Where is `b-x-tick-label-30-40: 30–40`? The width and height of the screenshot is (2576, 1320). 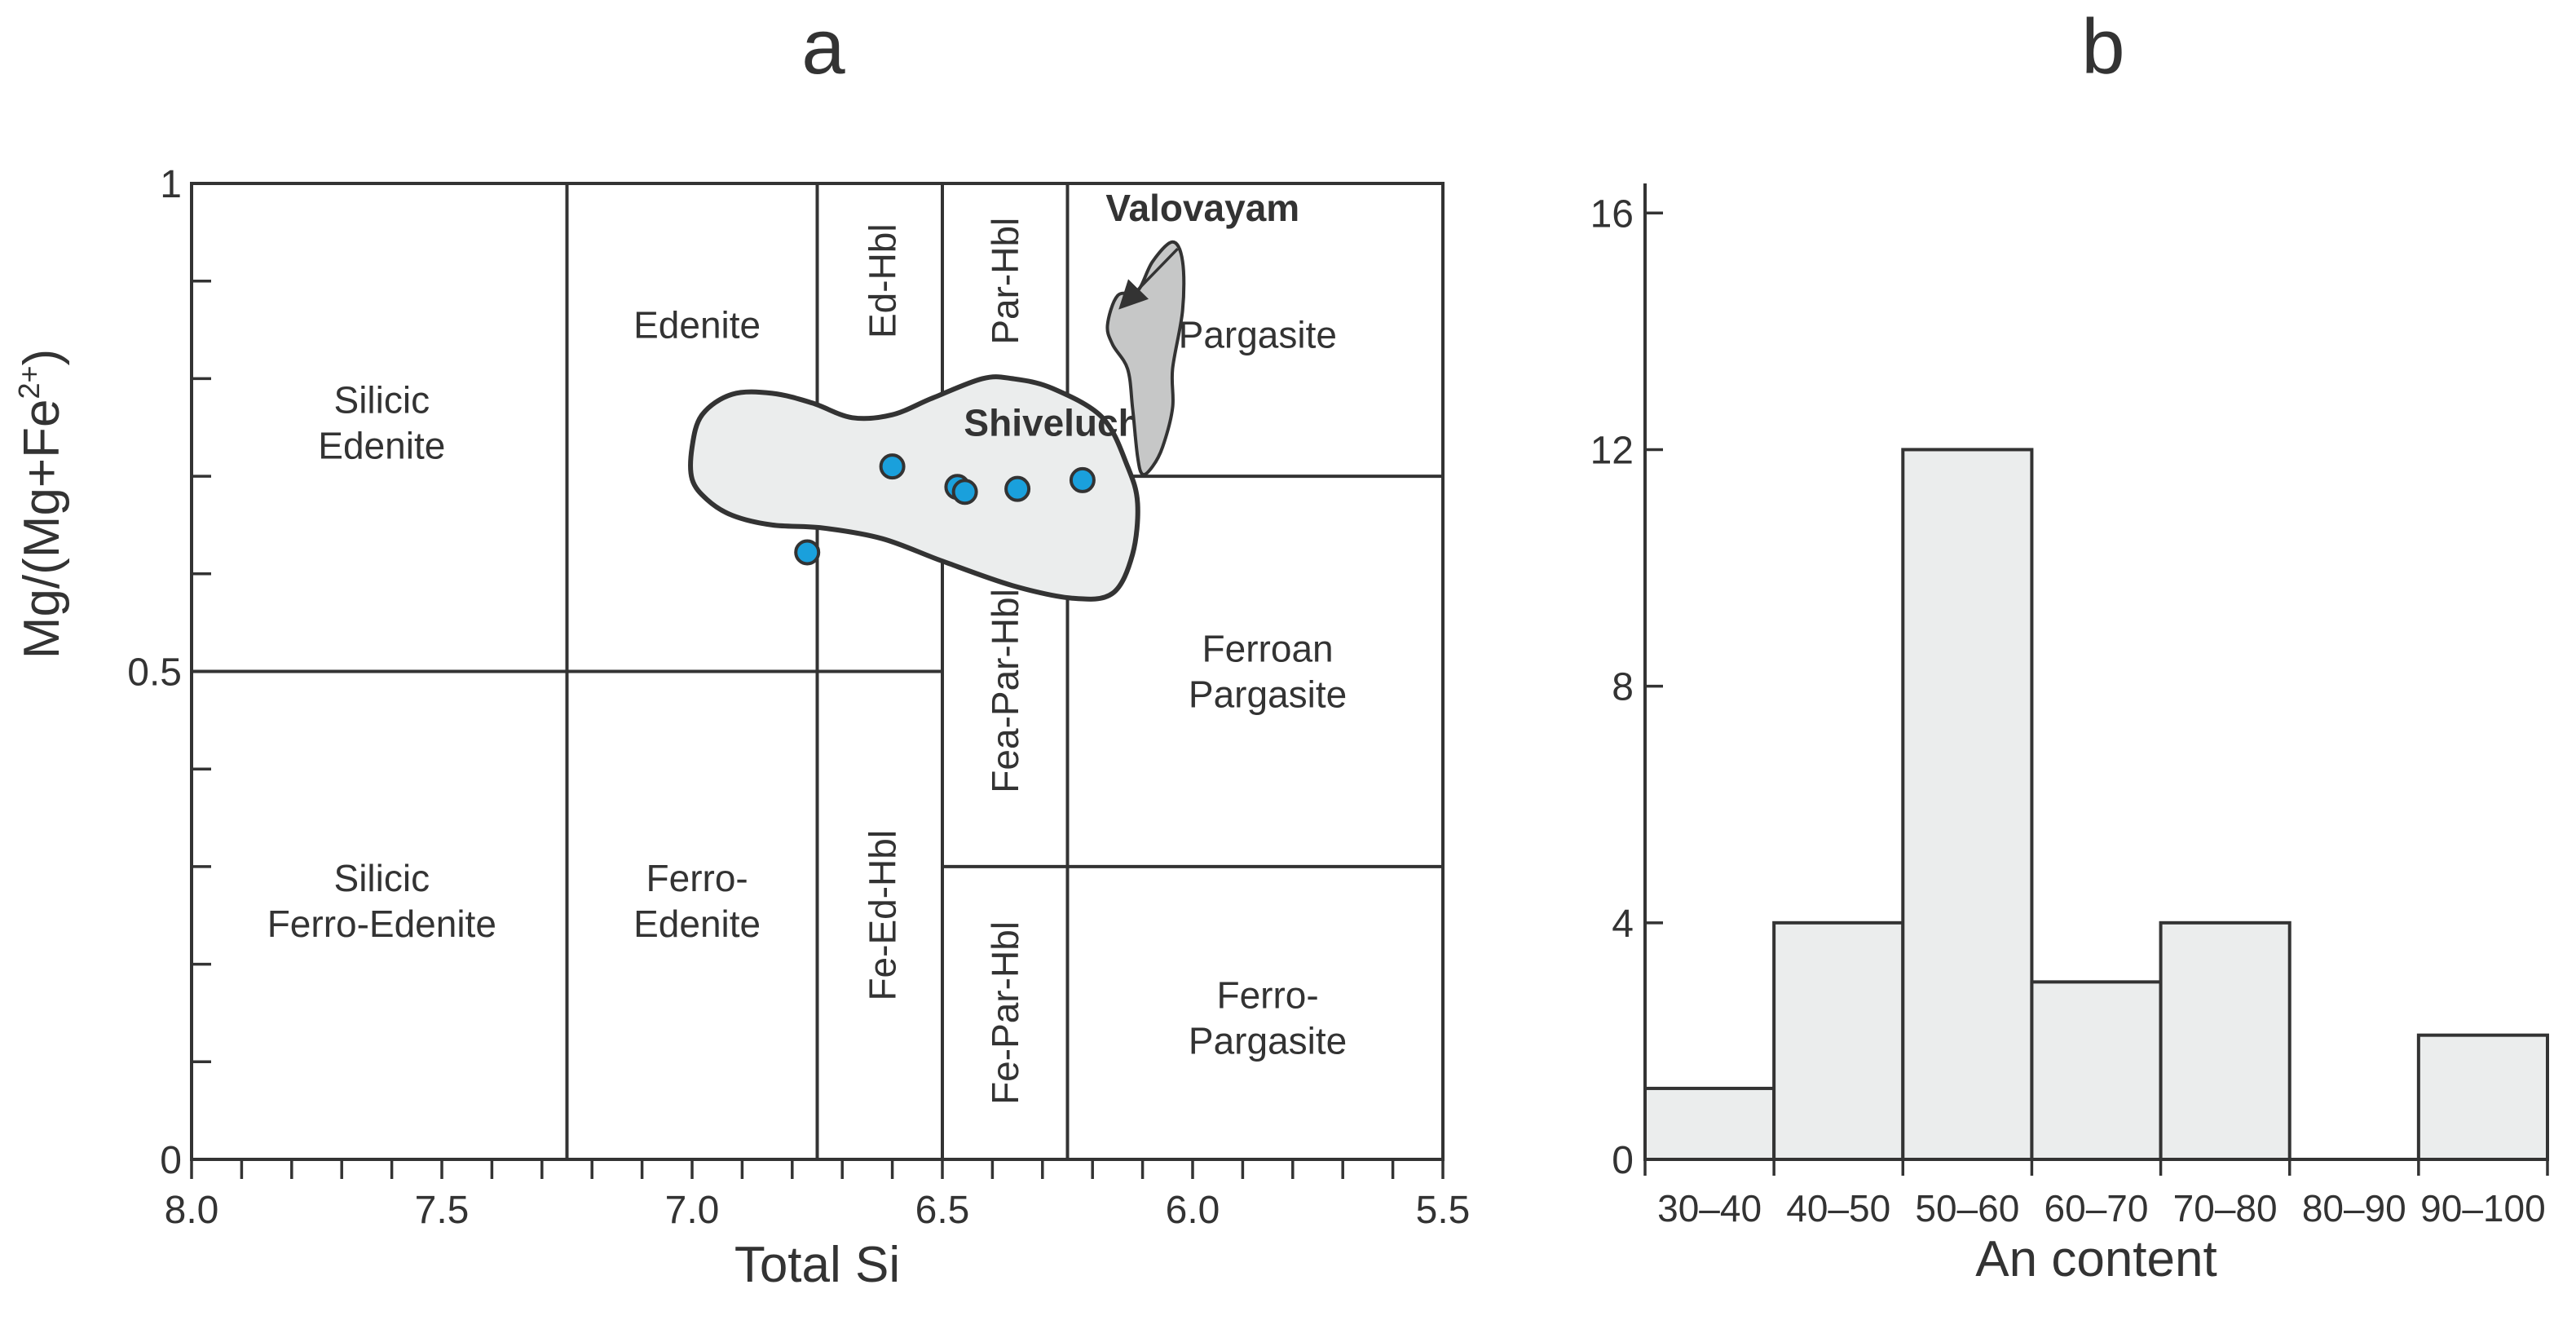
b-x-tick-label-30-40: 30–40 is located at coordinates (1709, 1208).